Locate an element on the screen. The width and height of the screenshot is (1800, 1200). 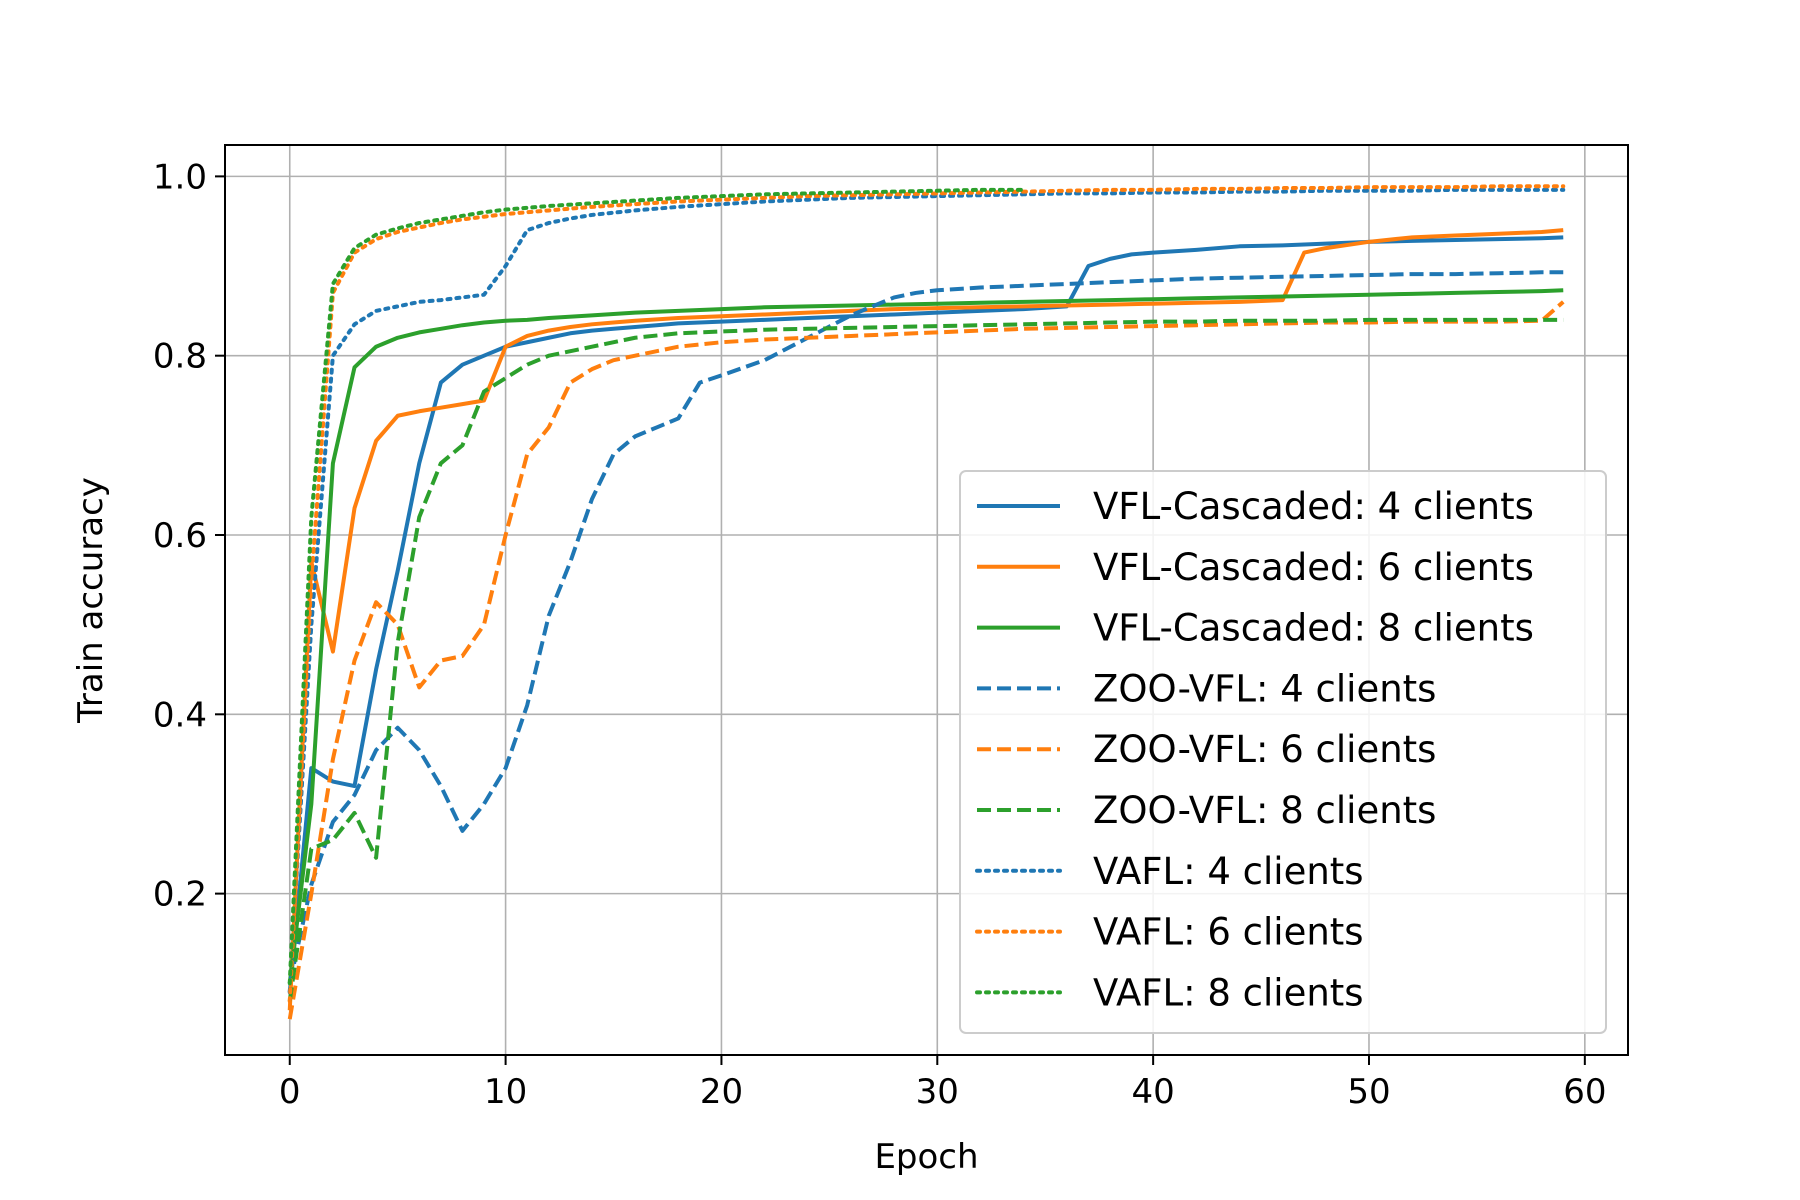
legend-label: VAFL: 6 clients is located at coordinates (1228, 932).